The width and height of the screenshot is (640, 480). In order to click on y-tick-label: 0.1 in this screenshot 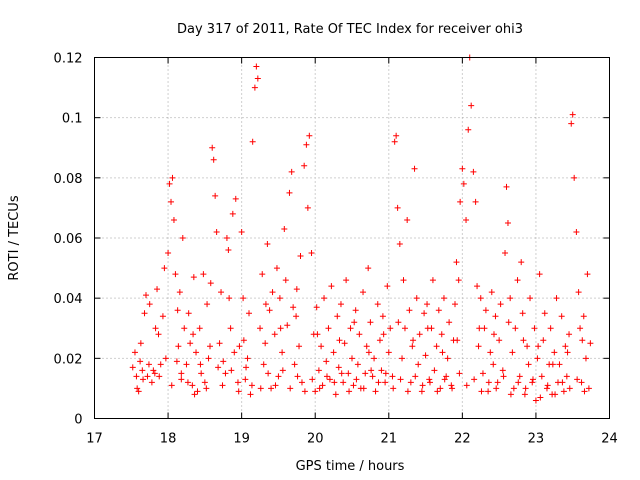, I will do `click(72, 119)`.